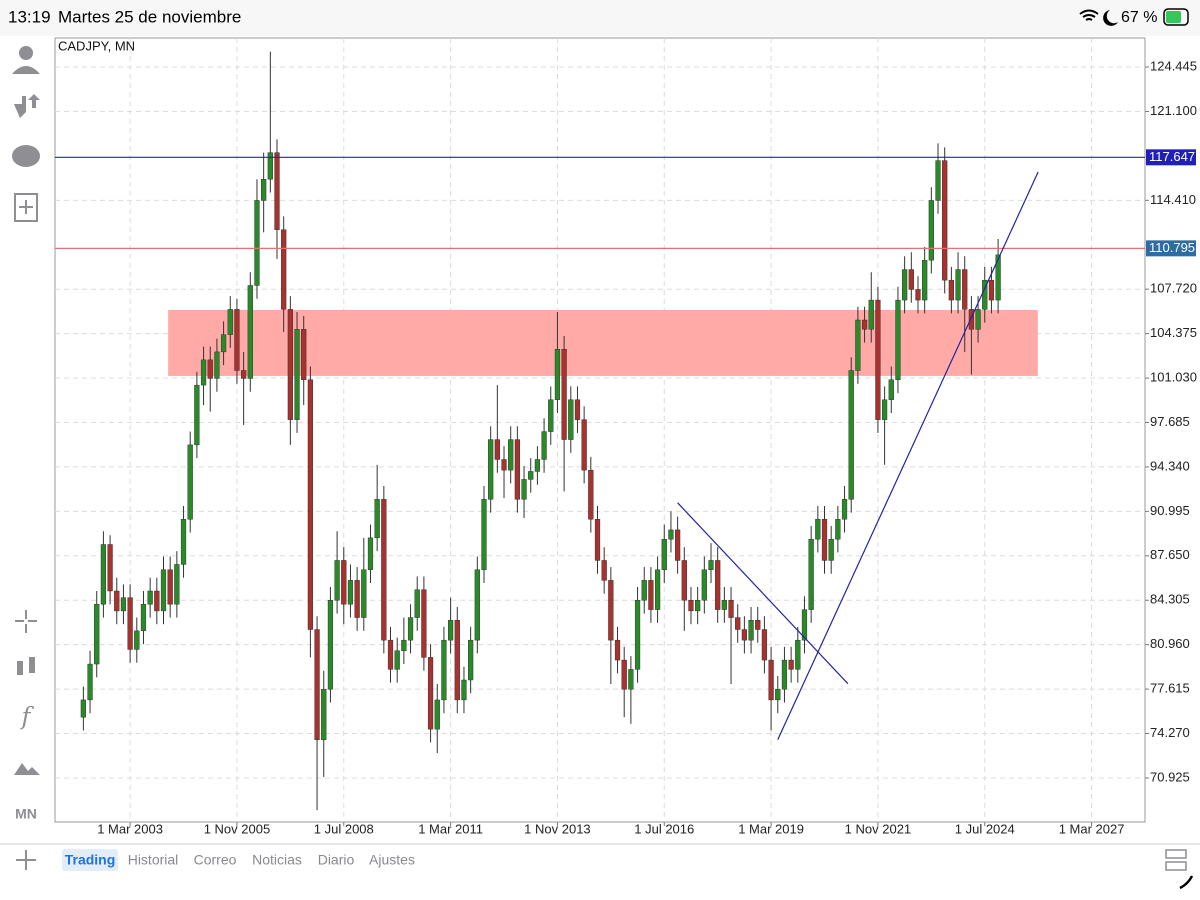 The image size is (1200, 900). Describe the element at coordinates (771, 828) in the screenshot. I see `x-tick-label: 1 Mar 2019` at that location.